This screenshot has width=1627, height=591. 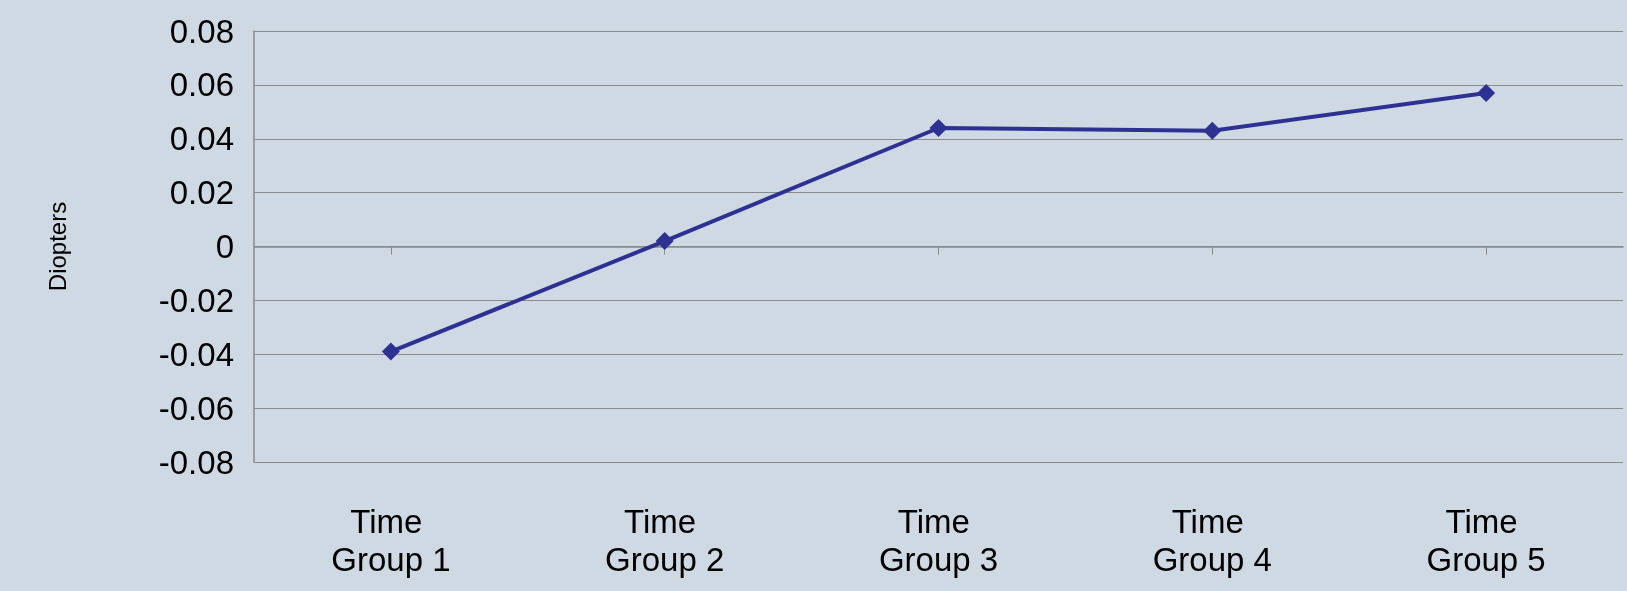 What do you see at coordinates (196, 354) in the screenshot?
I see `y-tick-label: -0.04` at bounding box center [196, 354].